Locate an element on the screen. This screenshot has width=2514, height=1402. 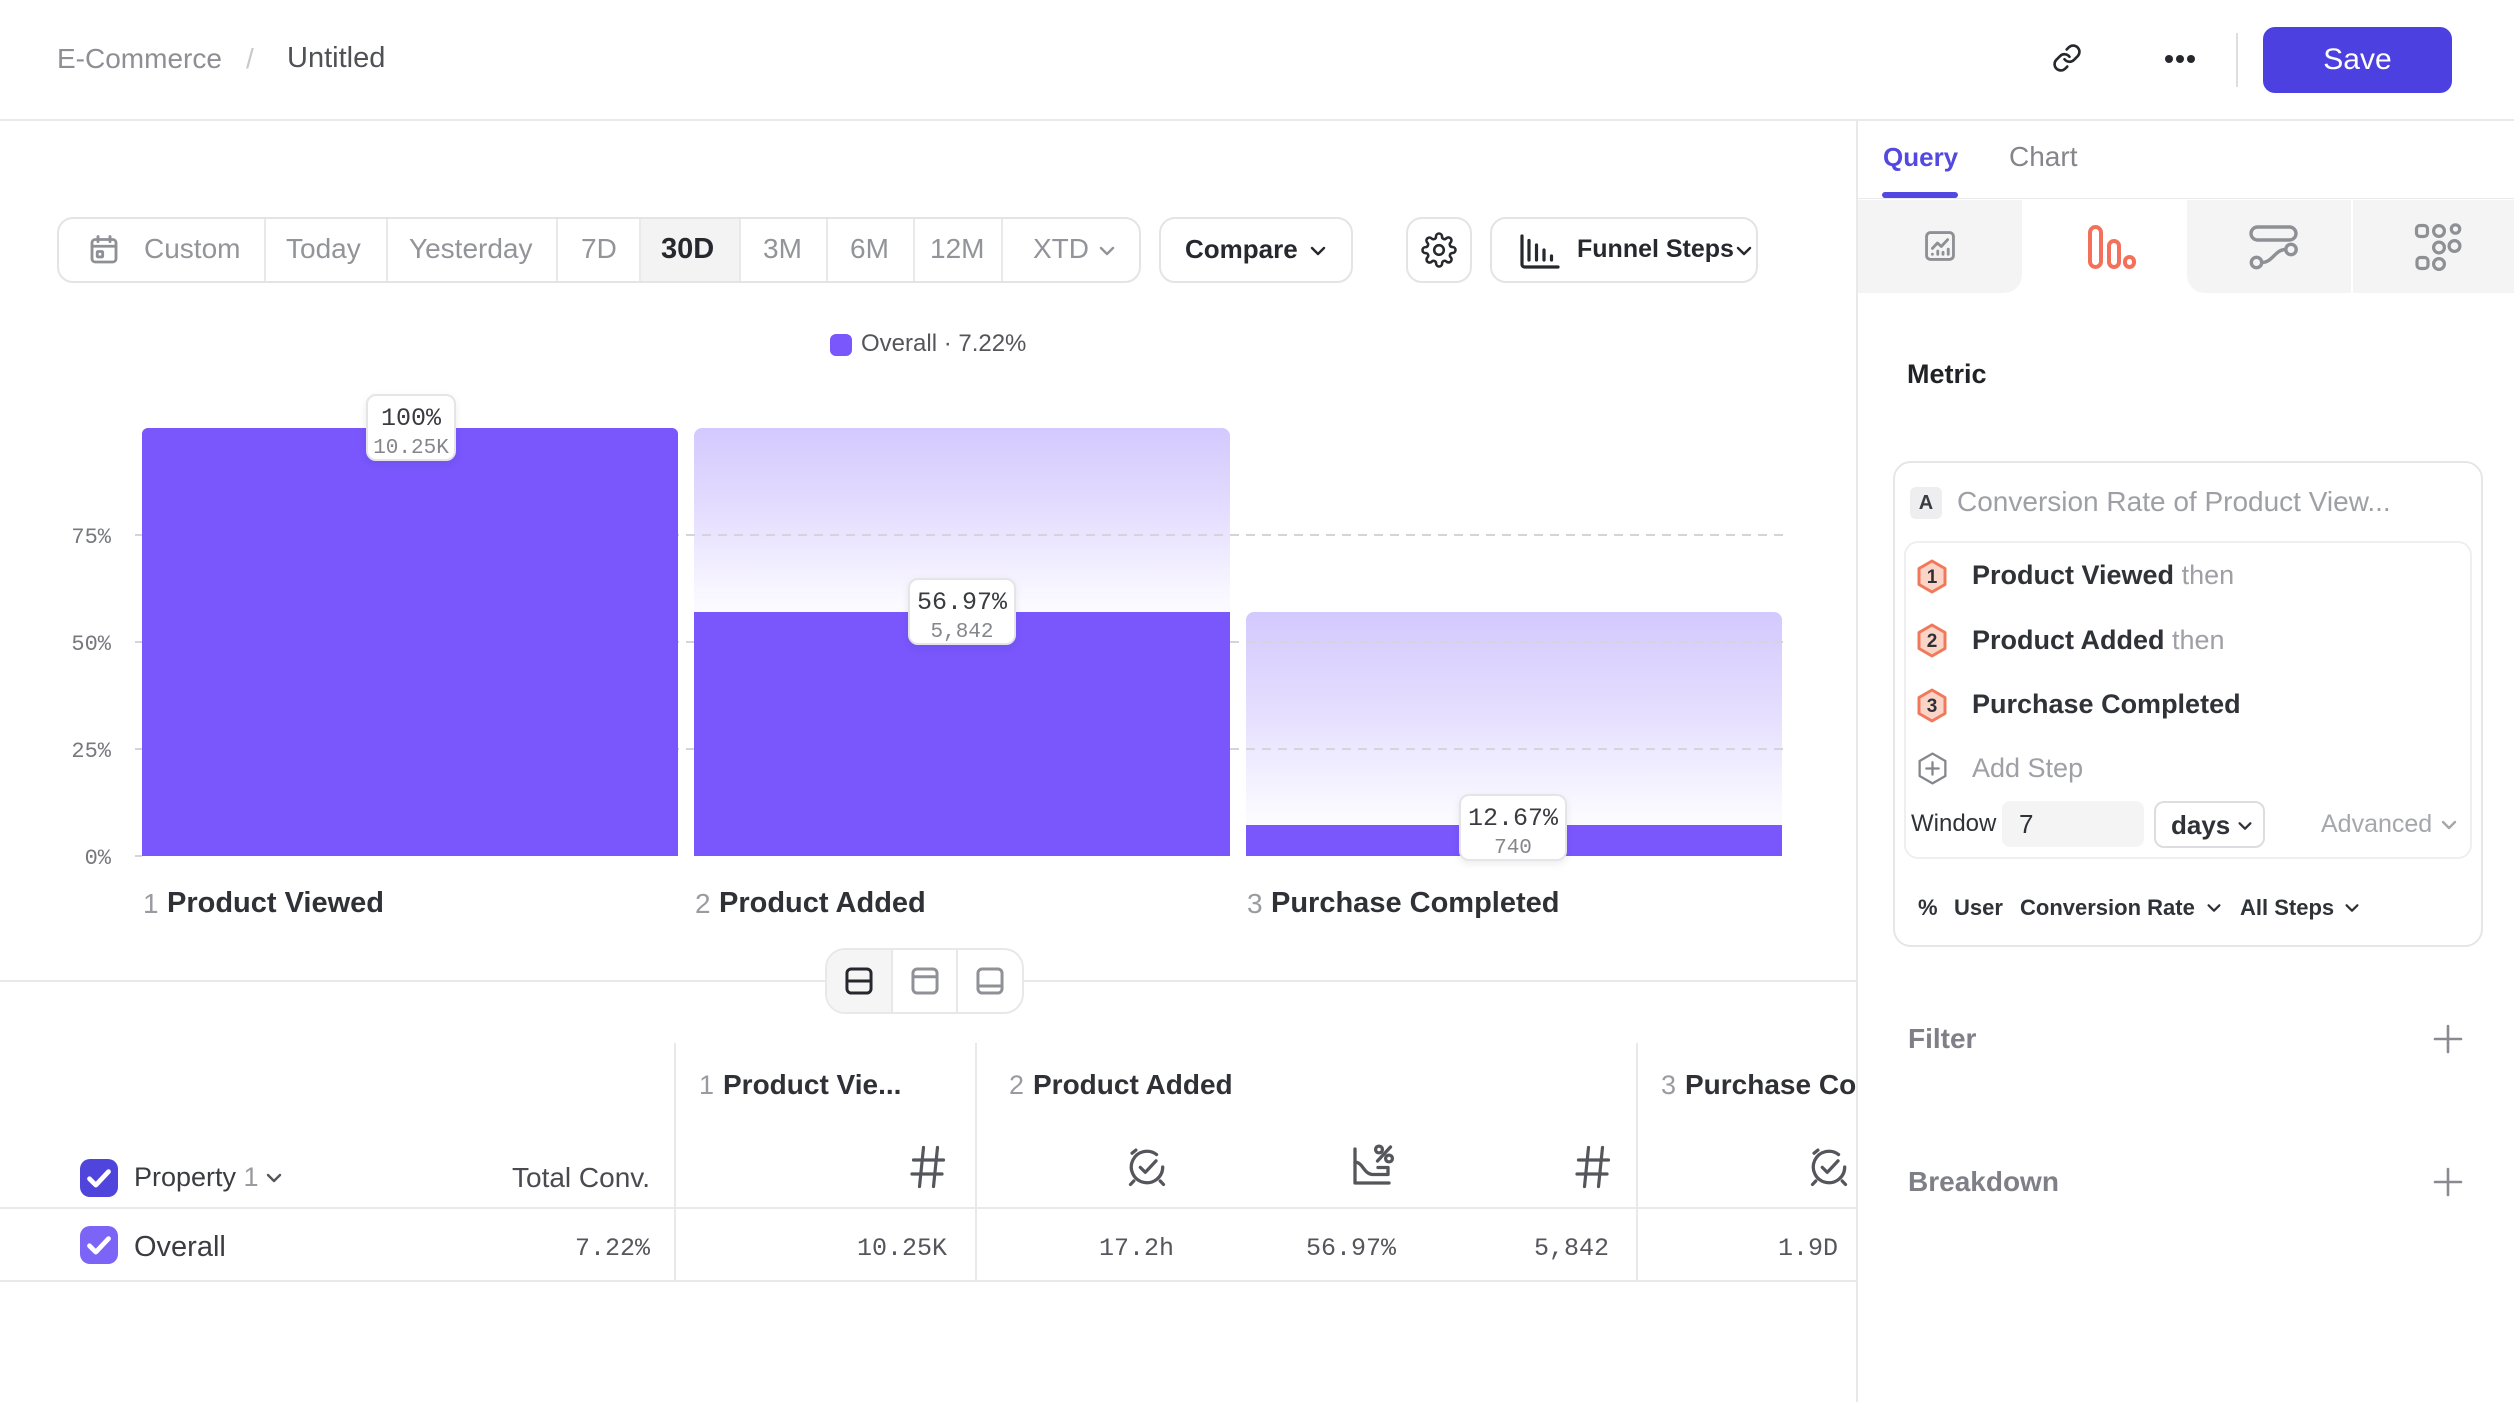
svg-text: 3 is located at coordinates (1932, 706).